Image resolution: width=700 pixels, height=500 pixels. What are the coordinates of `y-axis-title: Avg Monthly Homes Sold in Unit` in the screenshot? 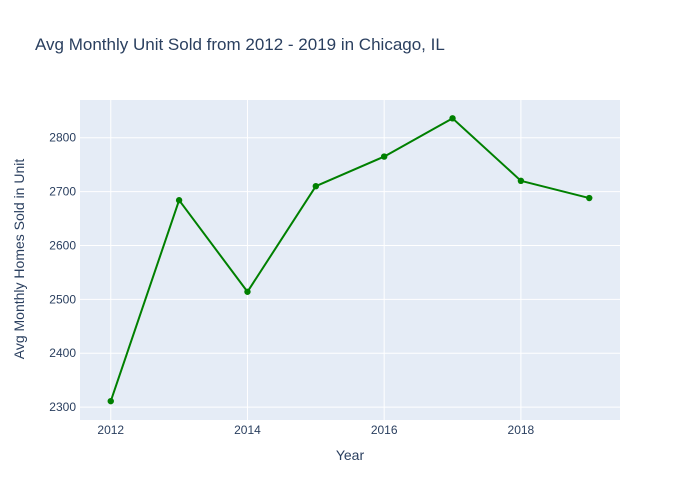 It's located at (19, 259).